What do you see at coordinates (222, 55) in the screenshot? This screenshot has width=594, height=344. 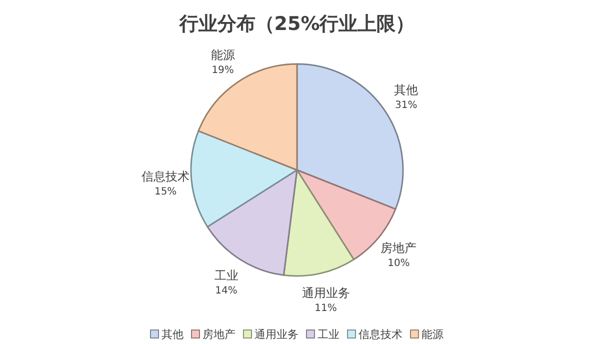 I see `slice-label: 能源` at bounding box center [222, 55].